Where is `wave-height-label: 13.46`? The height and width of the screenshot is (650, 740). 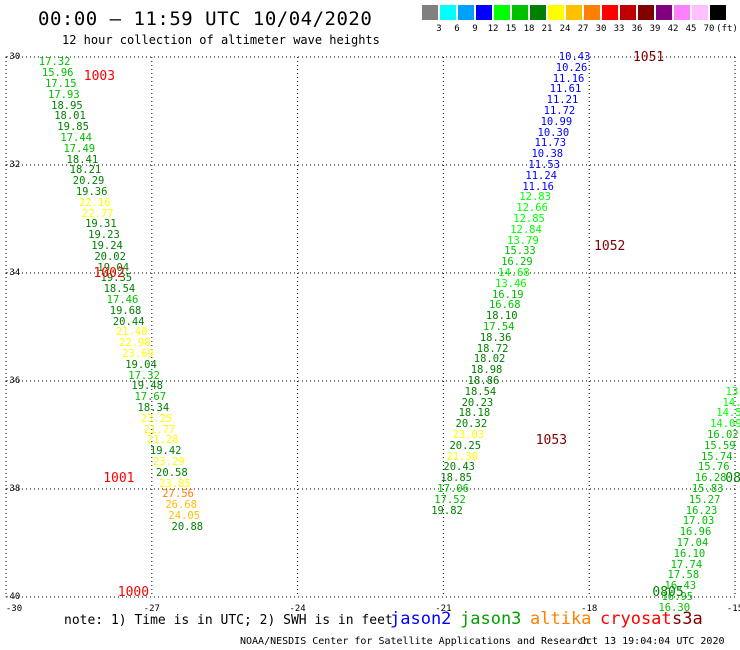
wave-height-label: 13.46 is located at coordinates (511, 283).